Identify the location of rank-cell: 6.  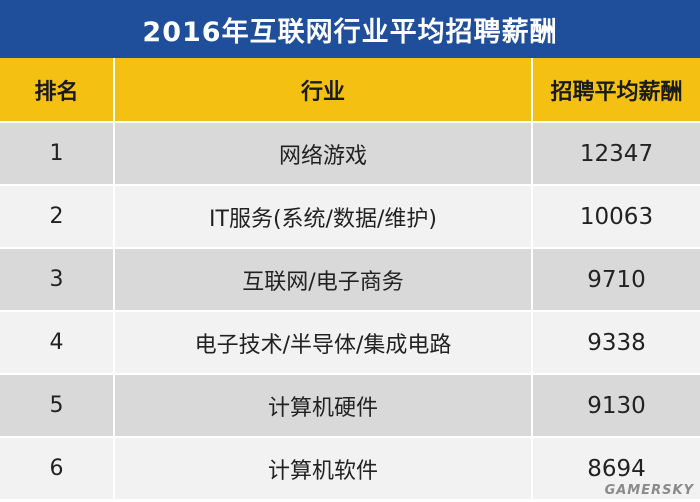
(57, 469).